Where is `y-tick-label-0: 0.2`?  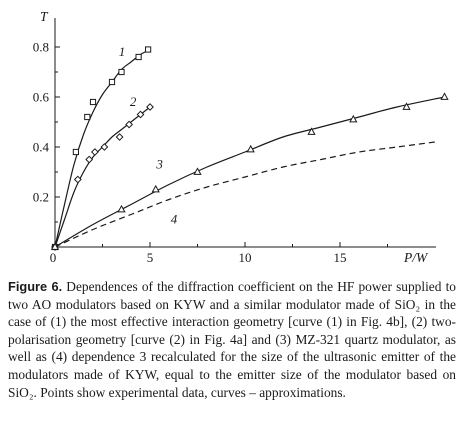
y-tick-label-0: 0.2 is located at coordinates (41, 197).